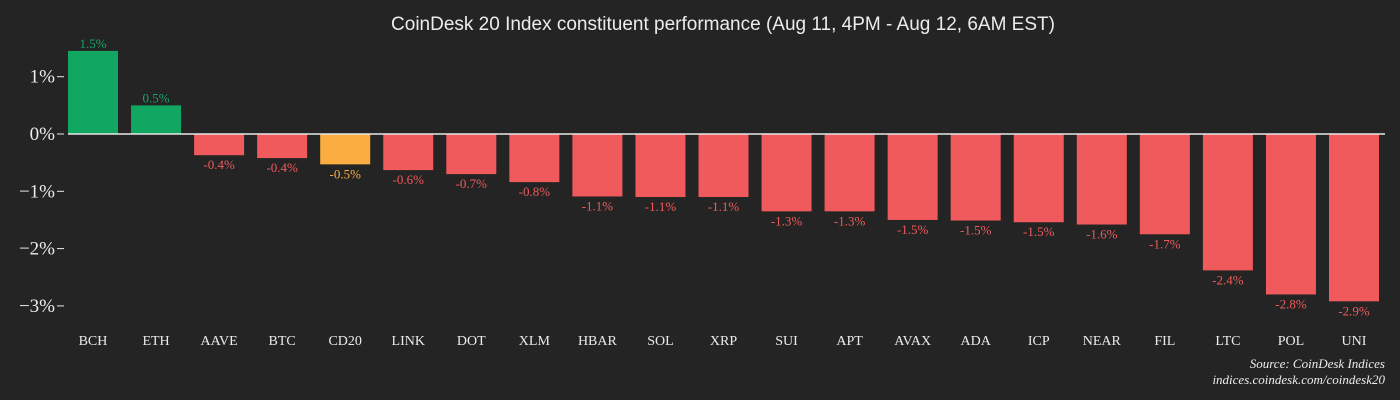  What do you see at coordinates (1164, 184) in the screenshot?
I see `bar-fil` at bounding box center [1164, 184].